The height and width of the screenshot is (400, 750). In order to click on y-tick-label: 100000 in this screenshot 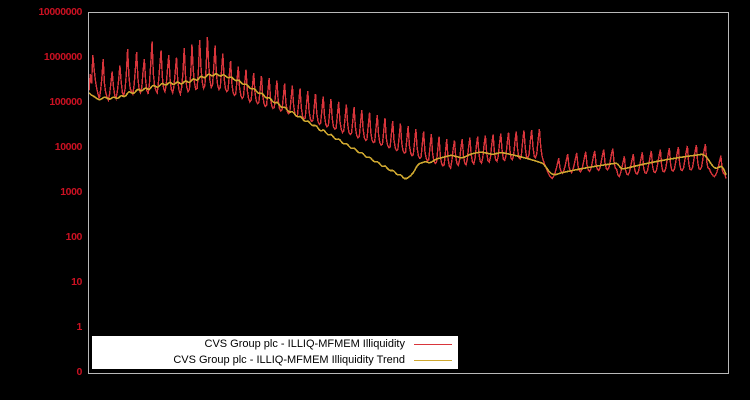, I will do `click(65, 102)`.